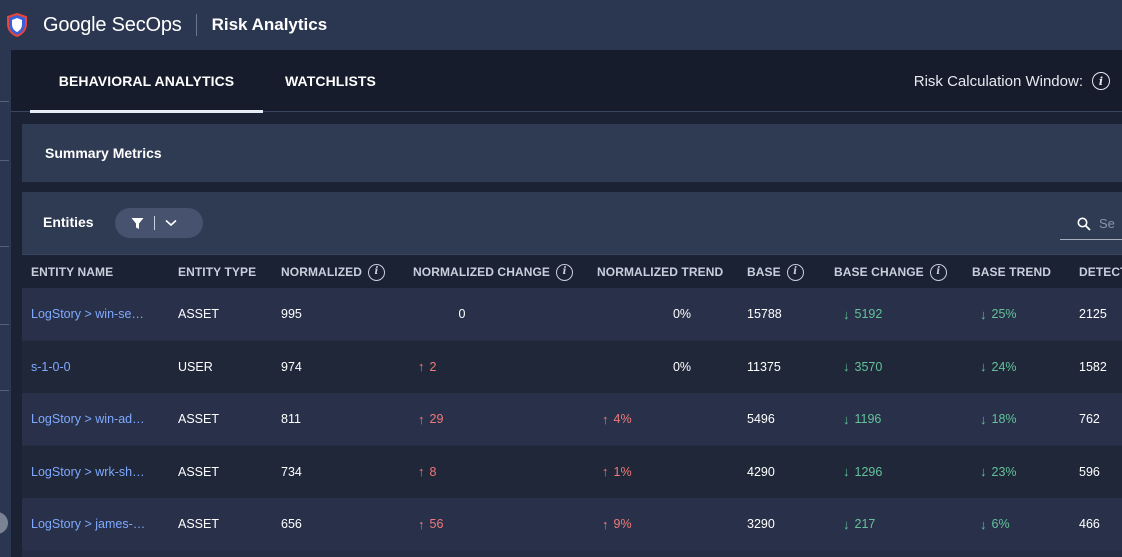 This screenshot has height=557, width=1122. Describe the element at coordinates (868, 471) in the screenshot. I see `cell-value: 1296` at that location.